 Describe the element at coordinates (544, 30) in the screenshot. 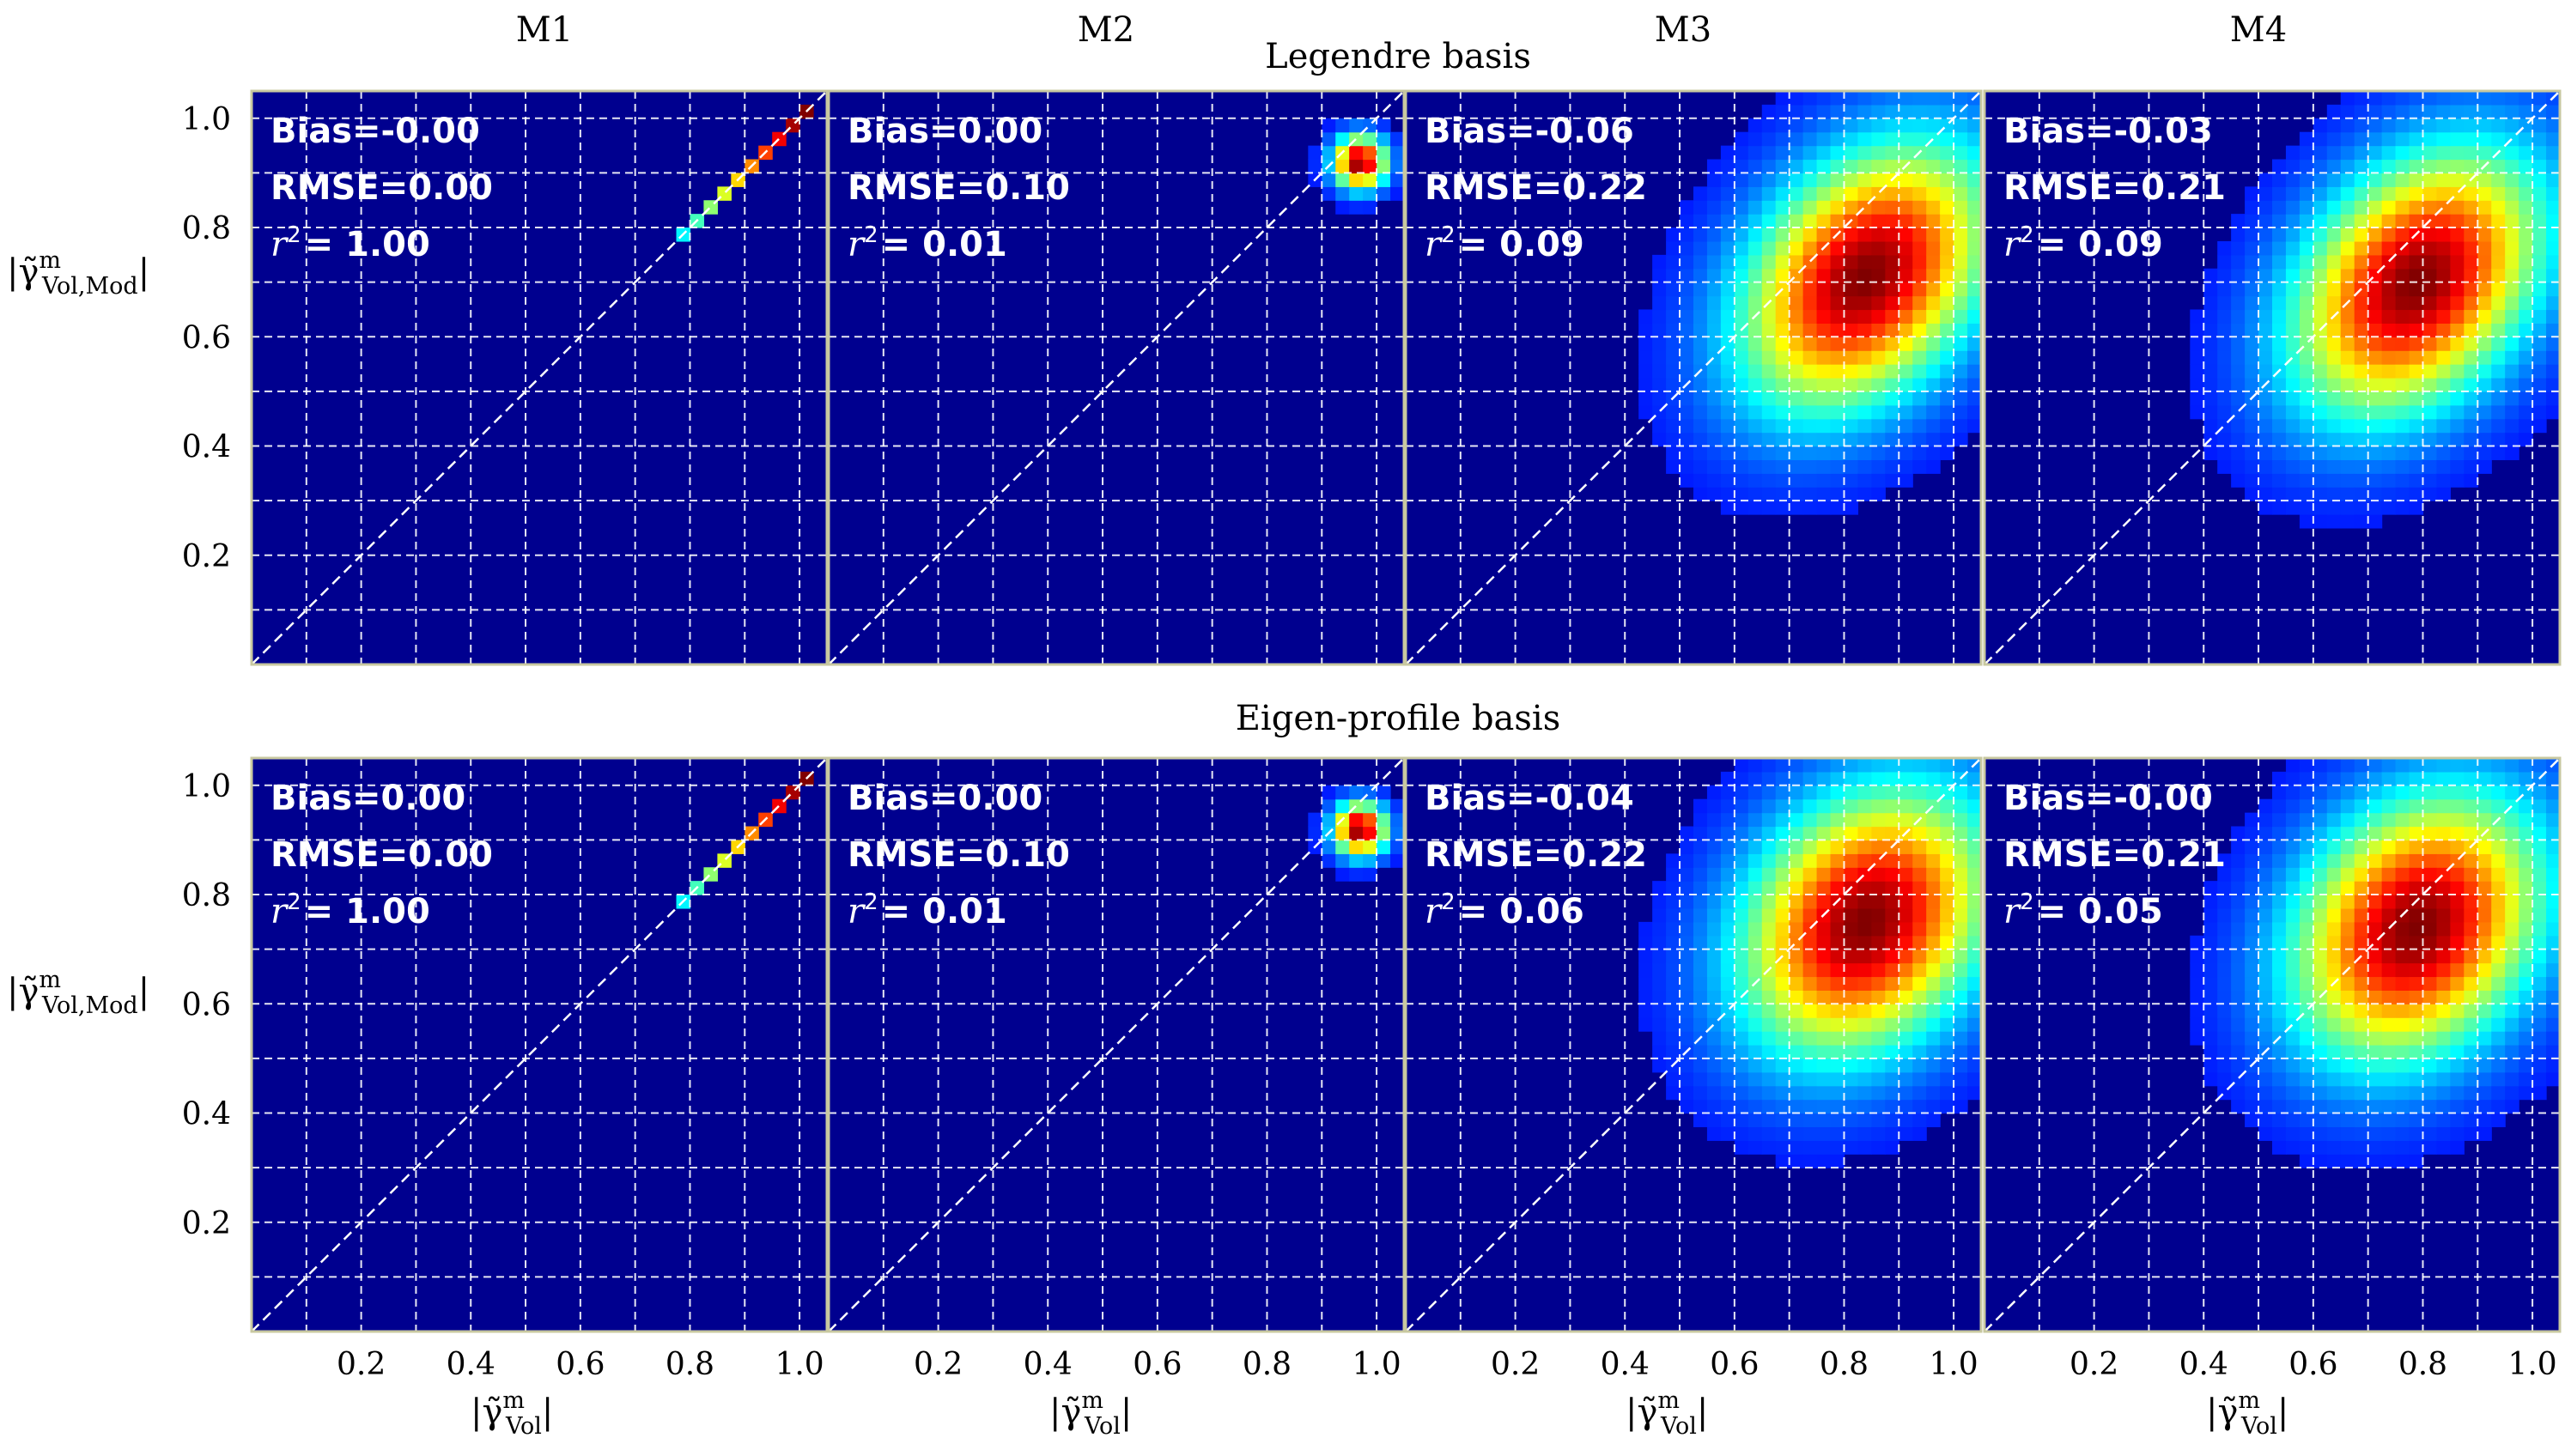

I see `column-title-m1: M1` at that location.